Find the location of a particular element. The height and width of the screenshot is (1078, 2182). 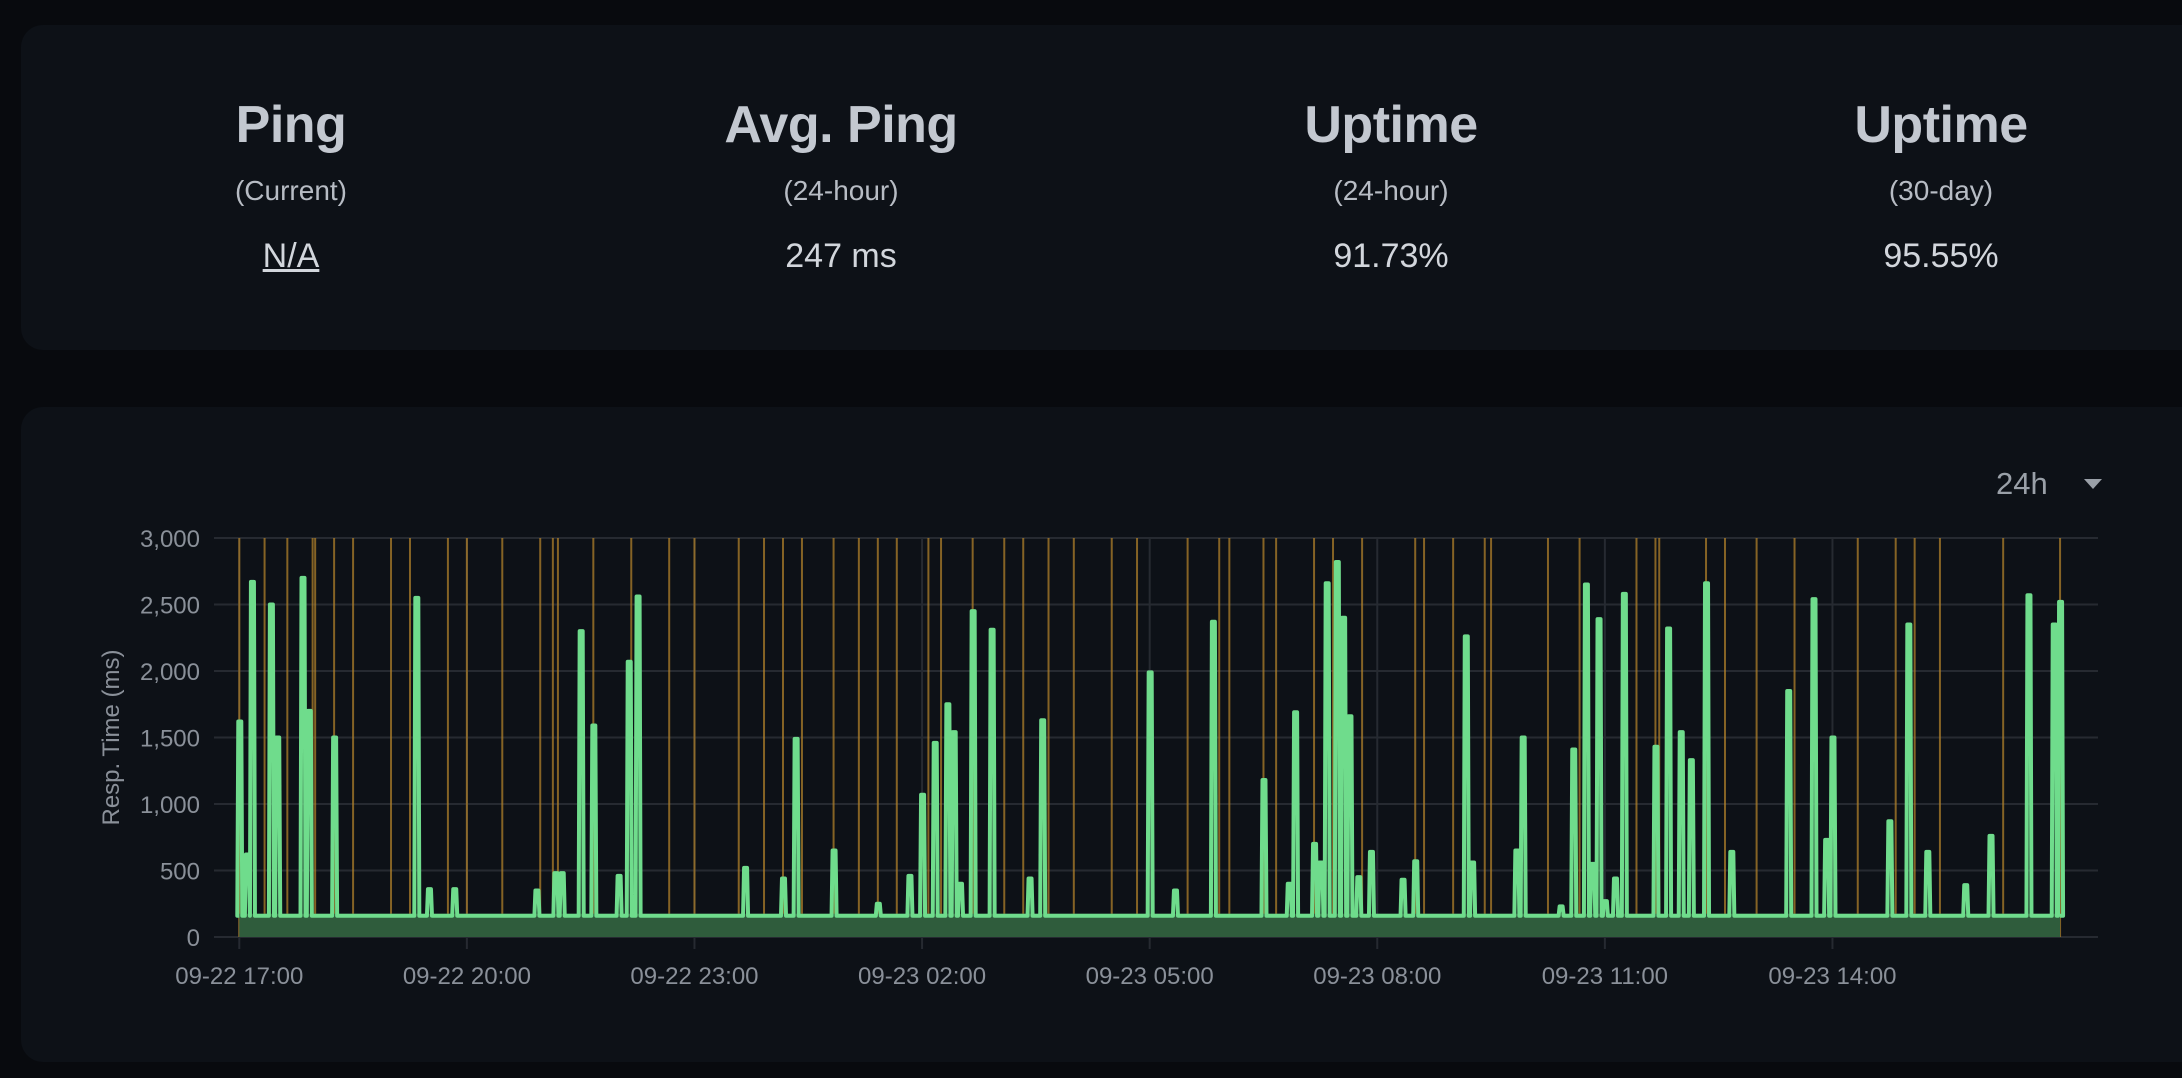

x-tick-label: 09-23 08:00 is located at coordinates (1377, 976).